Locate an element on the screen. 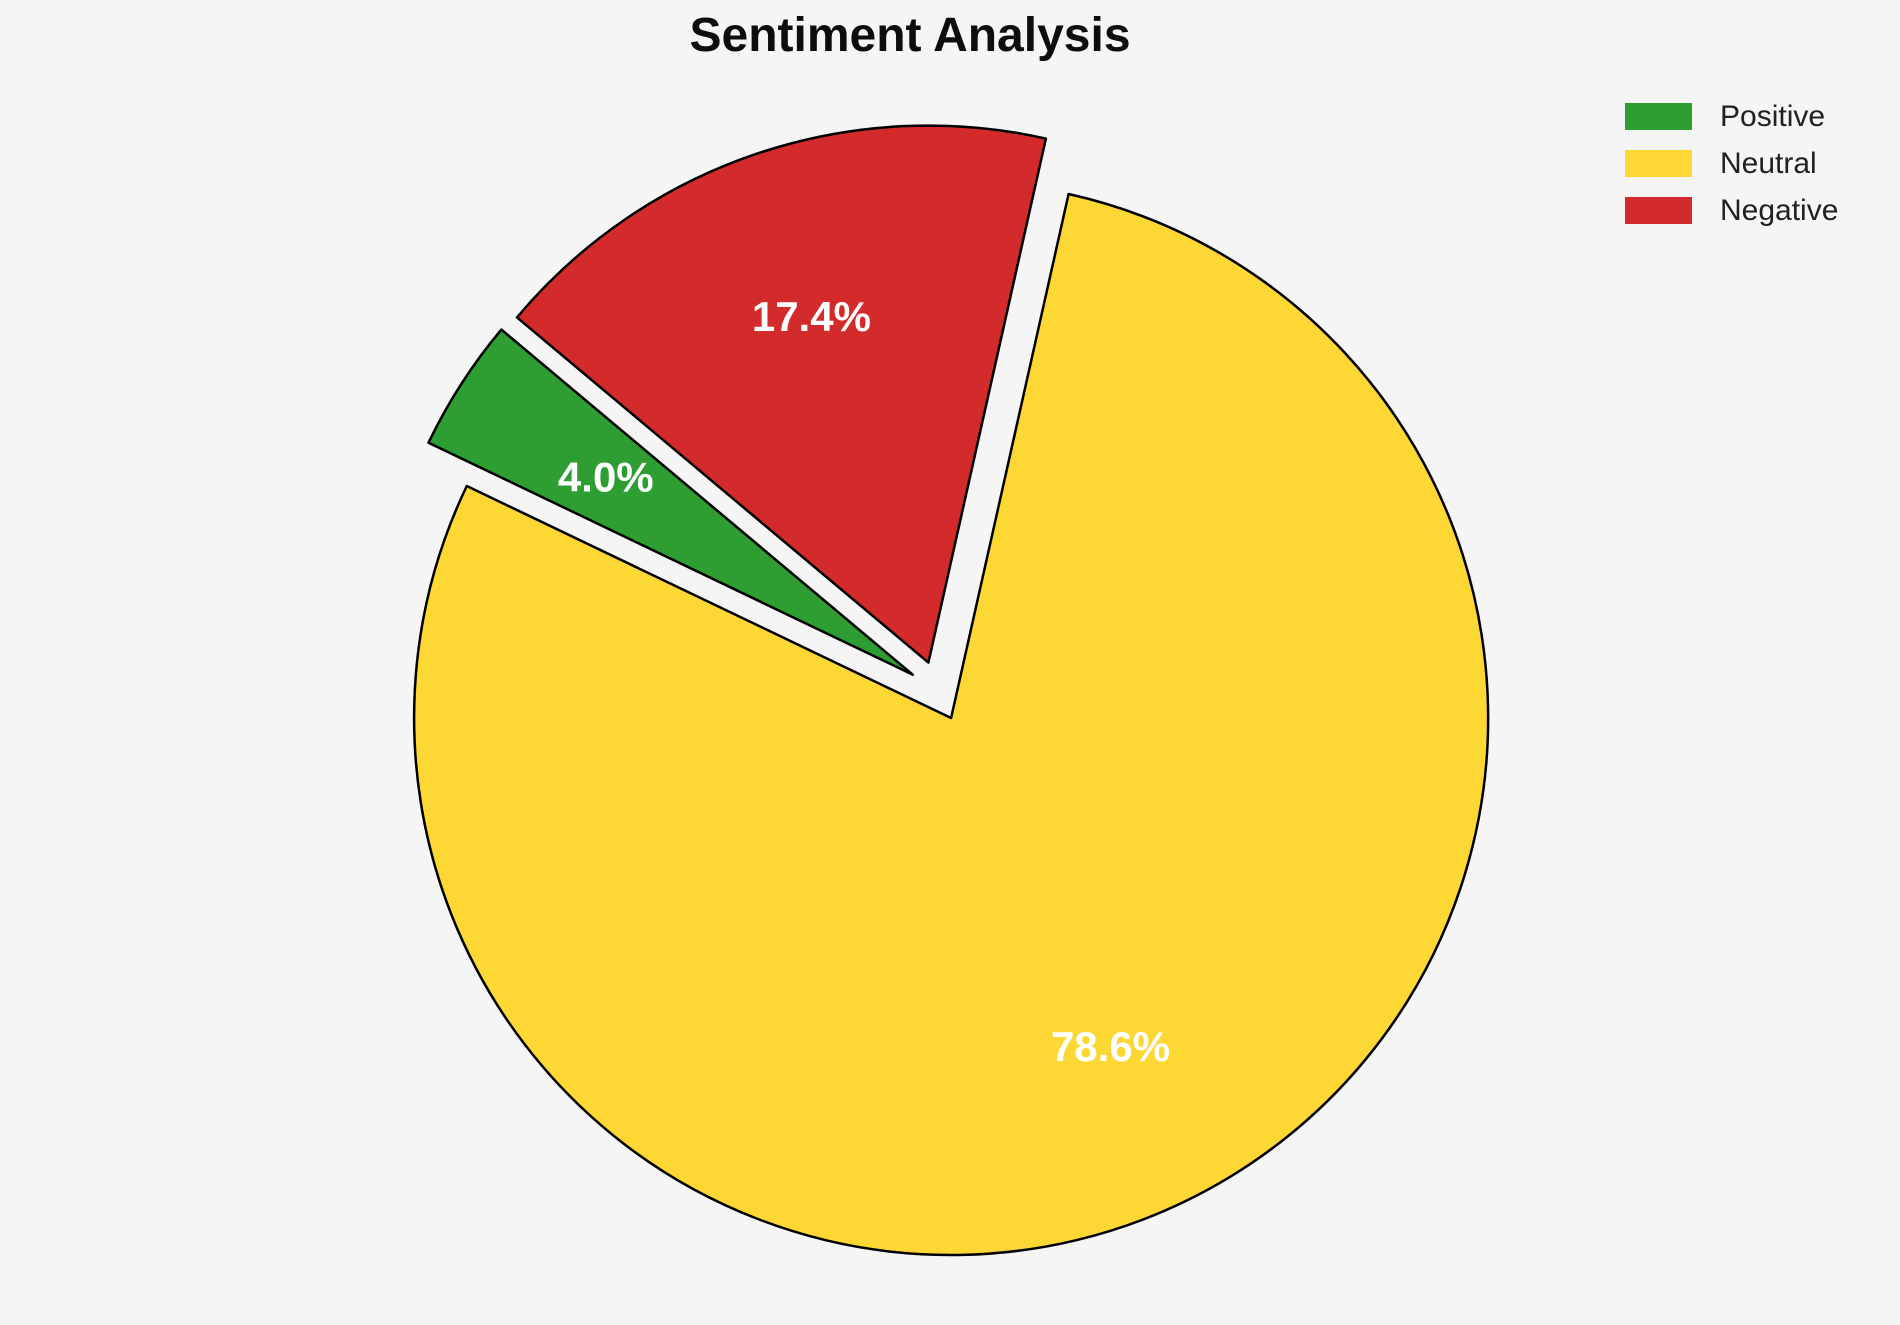 This screenshot has width=1900, height=1325. legend-item-positive: Positive is located at coordinates (1731, 116).